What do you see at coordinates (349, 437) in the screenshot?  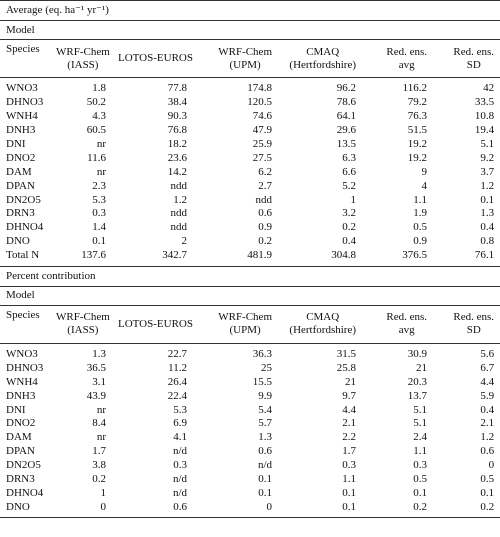 I see `value-cell: 2.2` at bounding box center [349, 437].